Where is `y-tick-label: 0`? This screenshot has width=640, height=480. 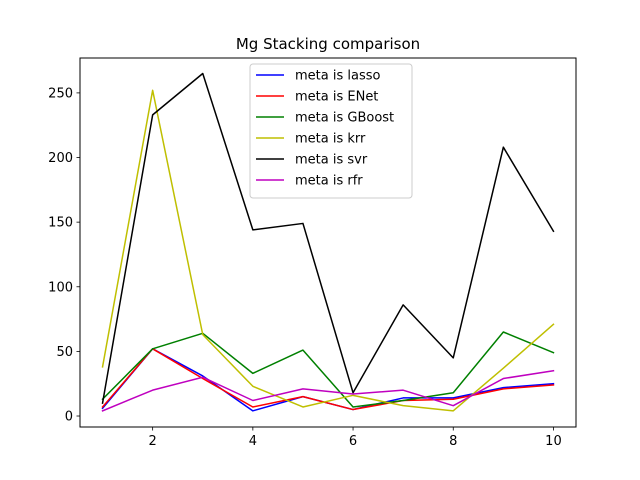
y-tick-label: 0 is located at coordinates (69, 417).